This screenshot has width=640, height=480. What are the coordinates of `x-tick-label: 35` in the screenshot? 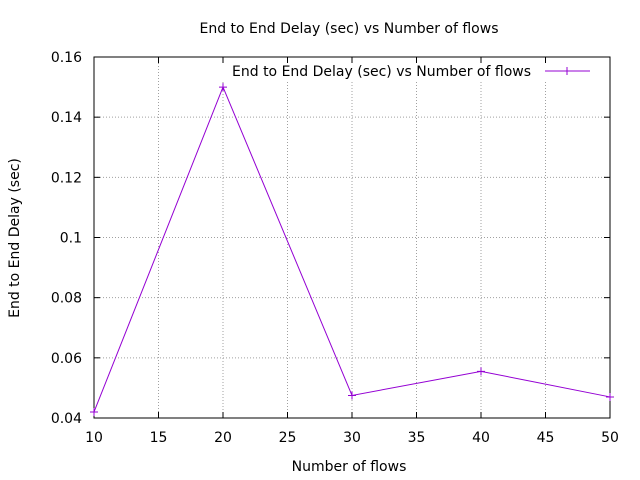 It's located at (417, 438).